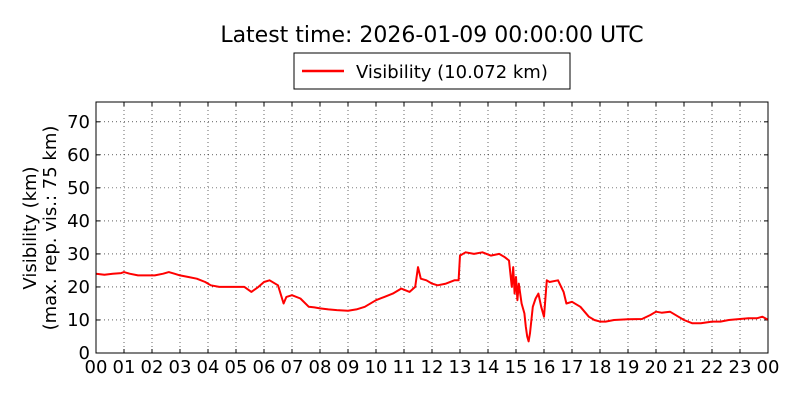 This screenshot has height=404, width=800. Describe the element at coordinates (78, 221) in the screenshot. I see `y-tick-label: 40` at that location.